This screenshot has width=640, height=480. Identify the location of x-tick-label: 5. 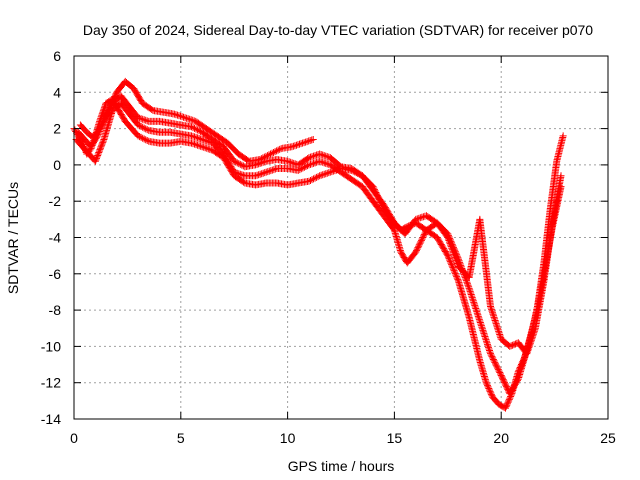
(181, 438).